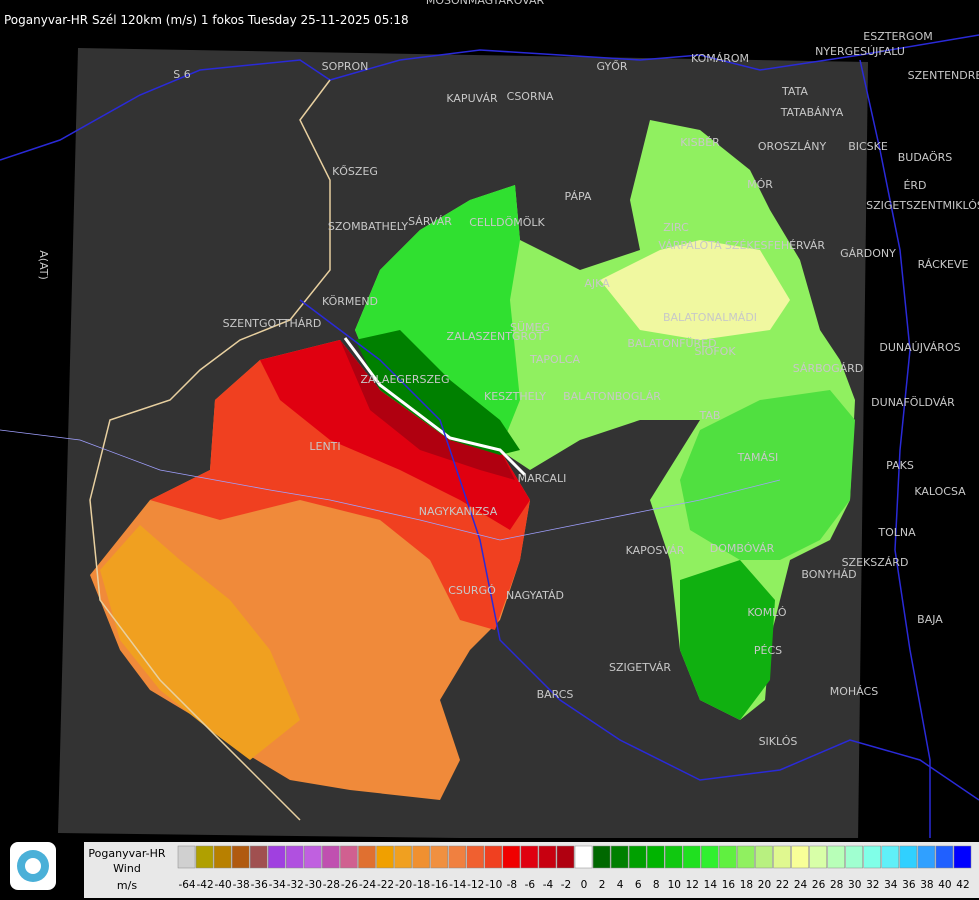 The height and width of the screenshot is (900, 979). What do you see at coordinates (746, 885) in the screenshot?
I see `colorbar-label: 18` at bounding box center [746, 885].